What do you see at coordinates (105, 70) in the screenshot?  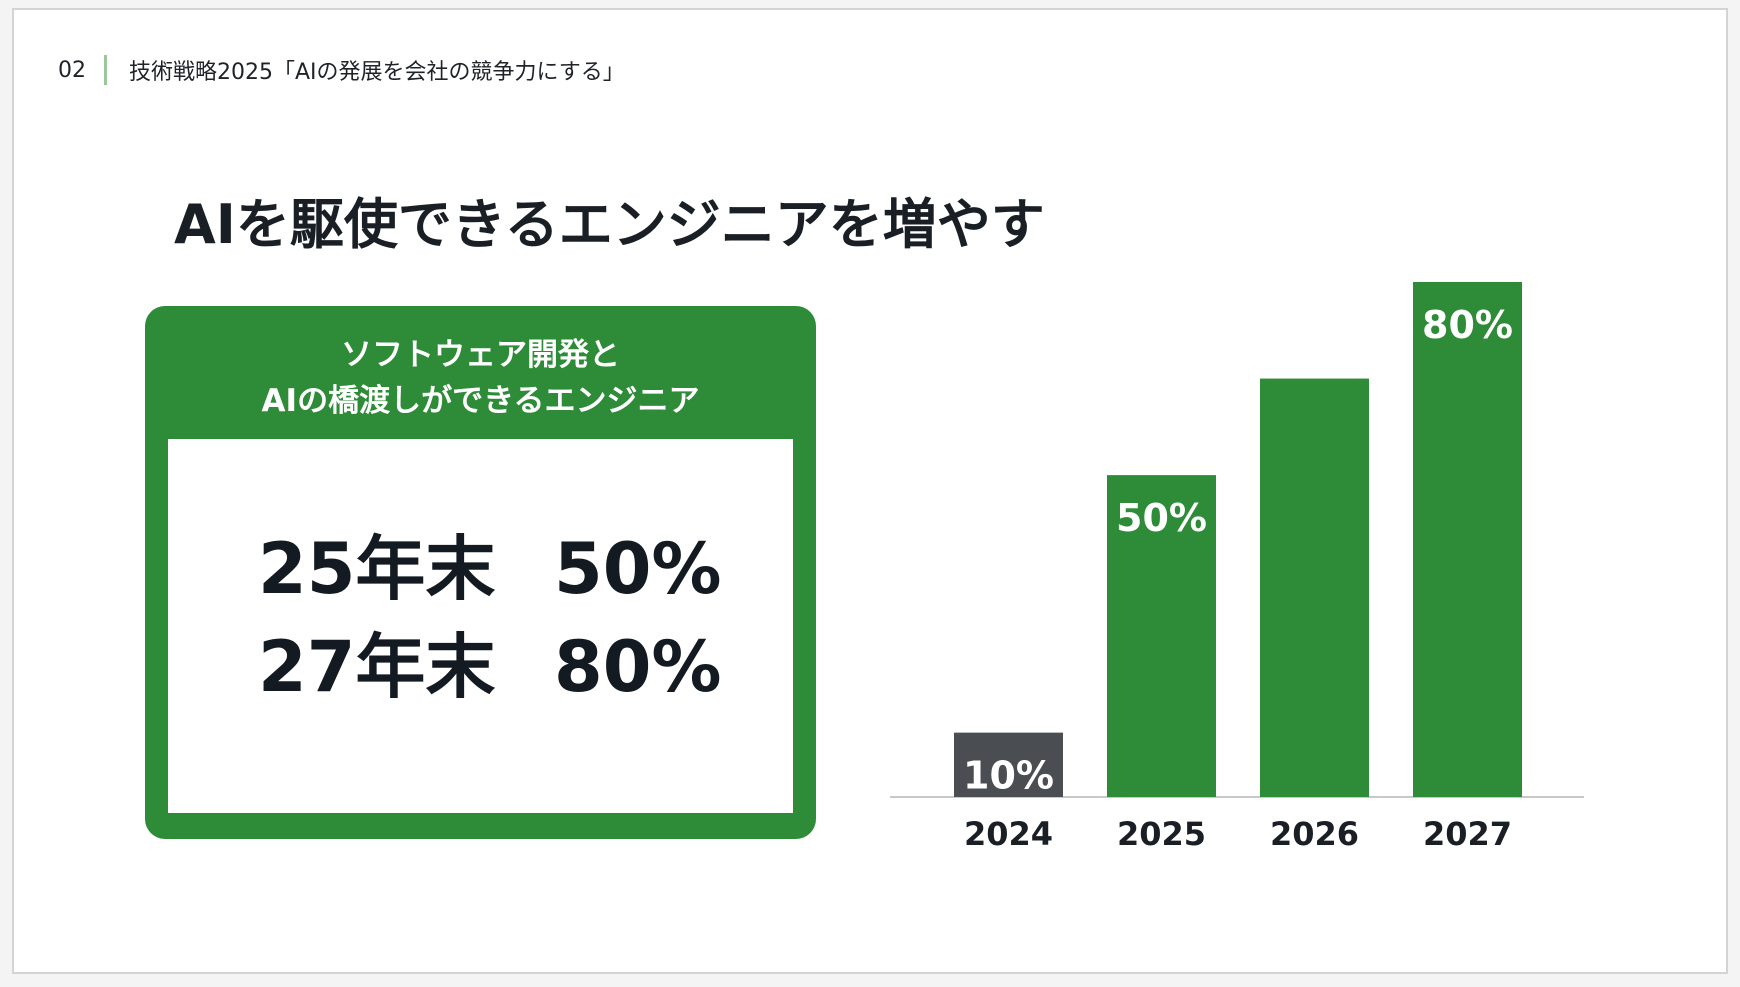 I see `header-divider` at bounding box center [105, 70].